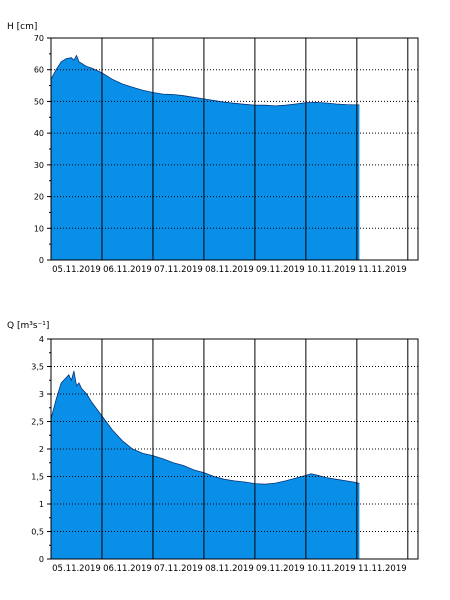 This screenshot has width=450, height=600. What do you see at coordinates (37, 532) in the screenshot?
I see `y-tick-label: 0,5` at bounding box center [37, 532].